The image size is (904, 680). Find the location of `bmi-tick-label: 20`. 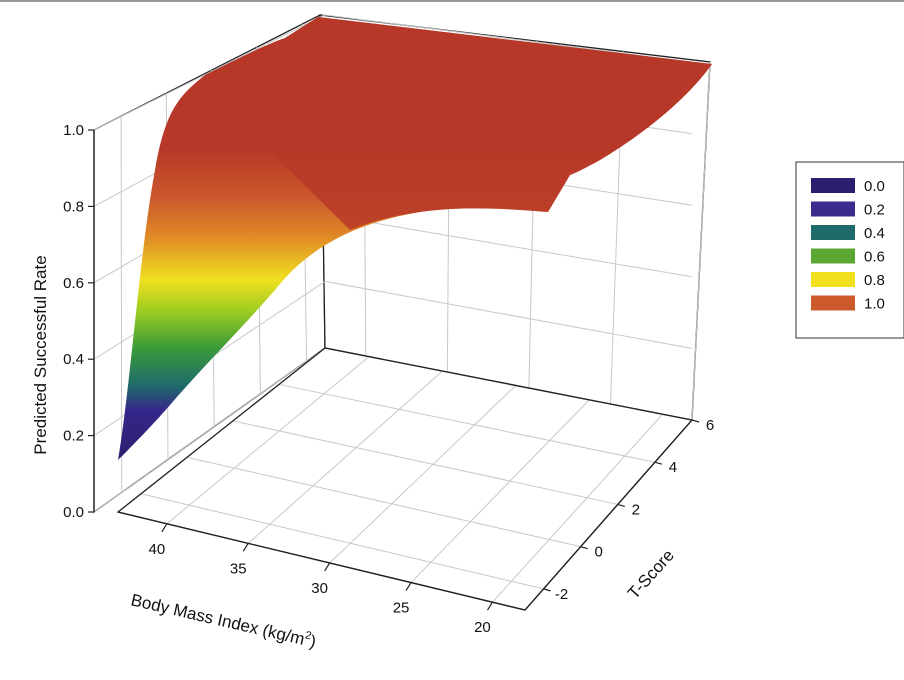

bmi-tick-label: 20 is located at coordinates (482, 627).